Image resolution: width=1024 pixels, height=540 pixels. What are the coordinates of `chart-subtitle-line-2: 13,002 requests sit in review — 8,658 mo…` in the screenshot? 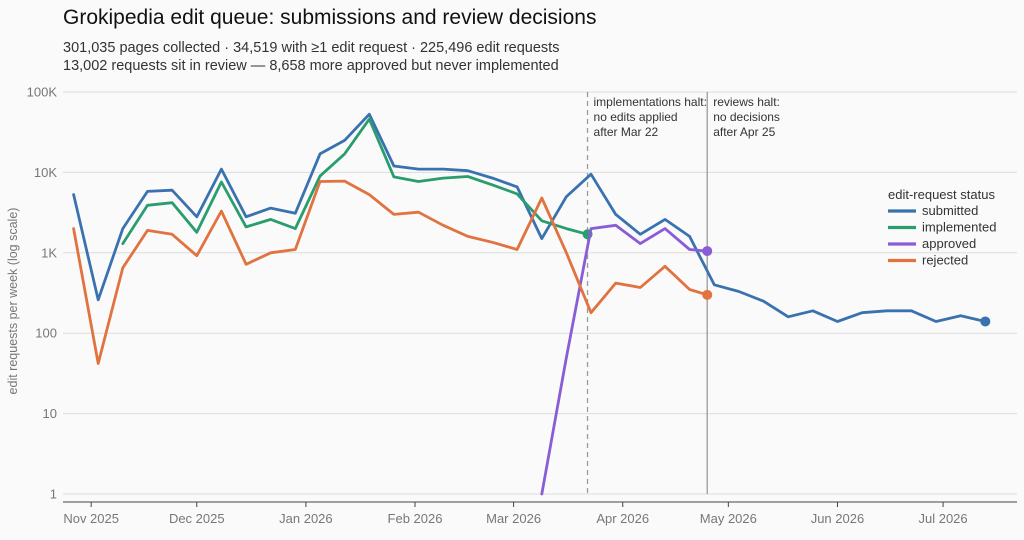 It's located at (311, 66).